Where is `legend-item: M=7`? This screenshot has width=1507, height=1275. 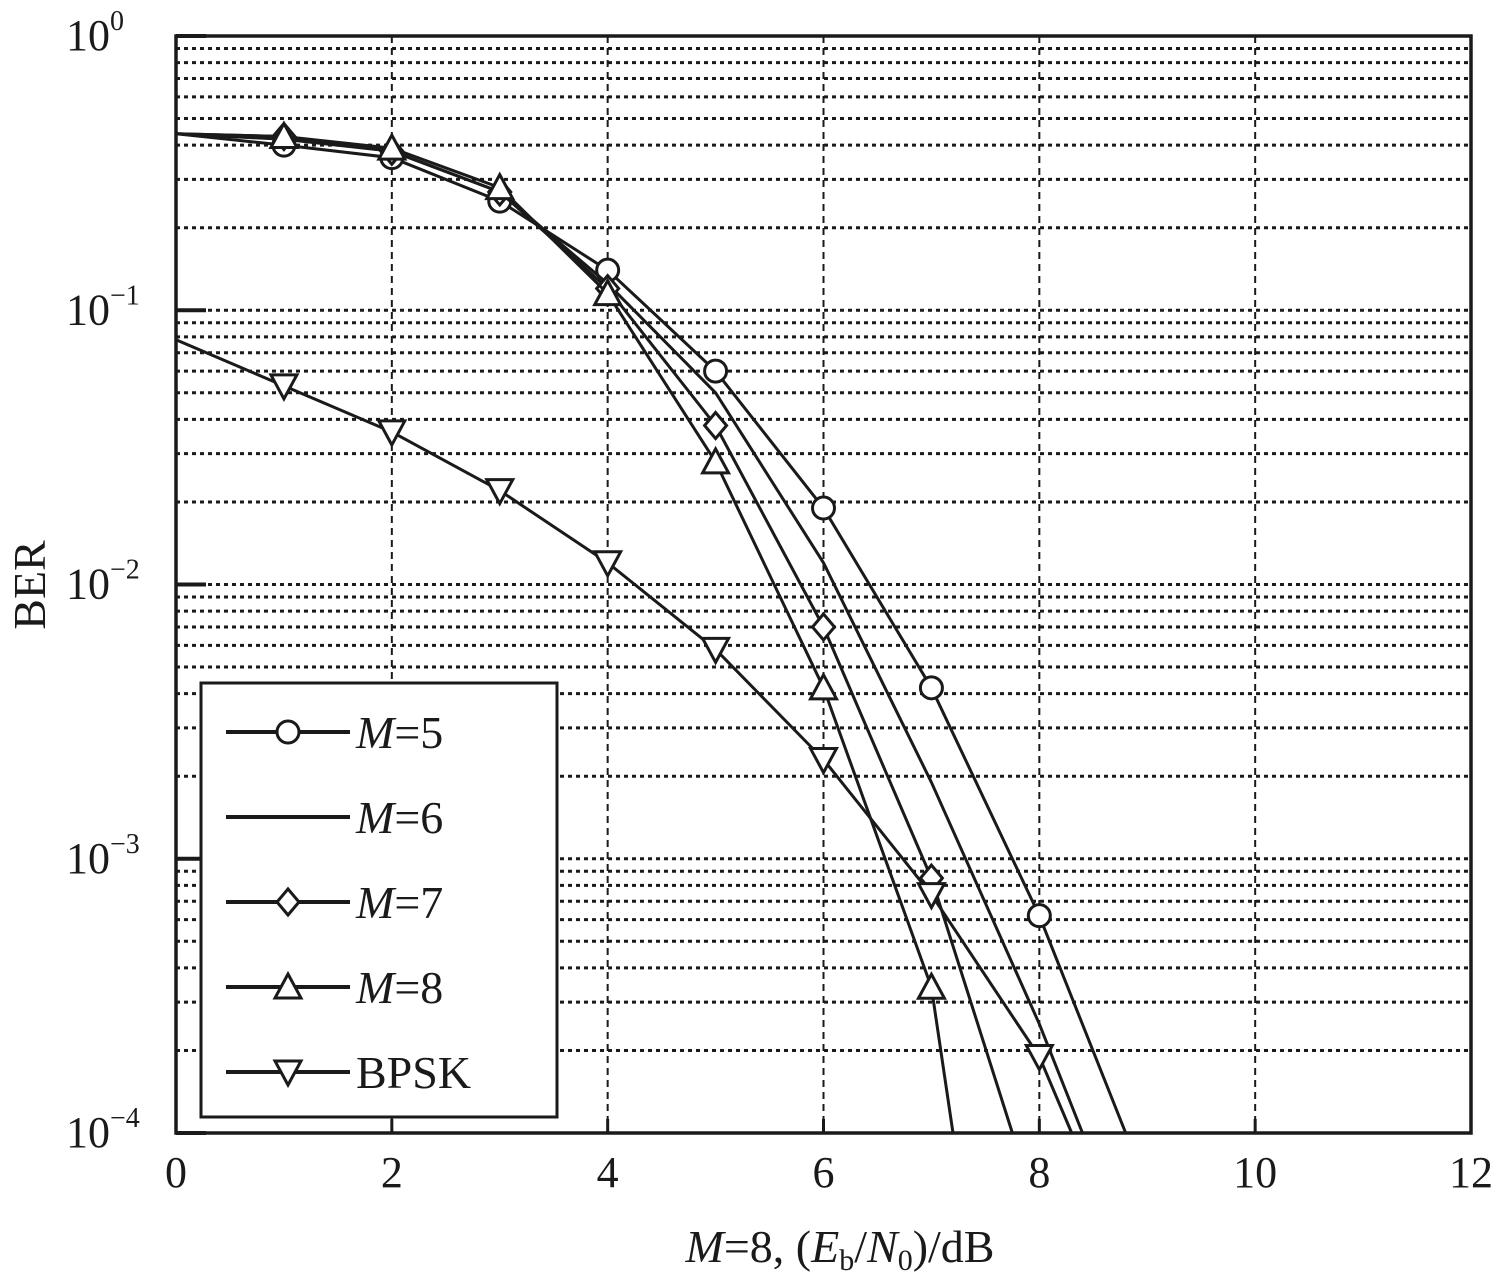 legend-item: M=7 is located at coordinates (334, 902).